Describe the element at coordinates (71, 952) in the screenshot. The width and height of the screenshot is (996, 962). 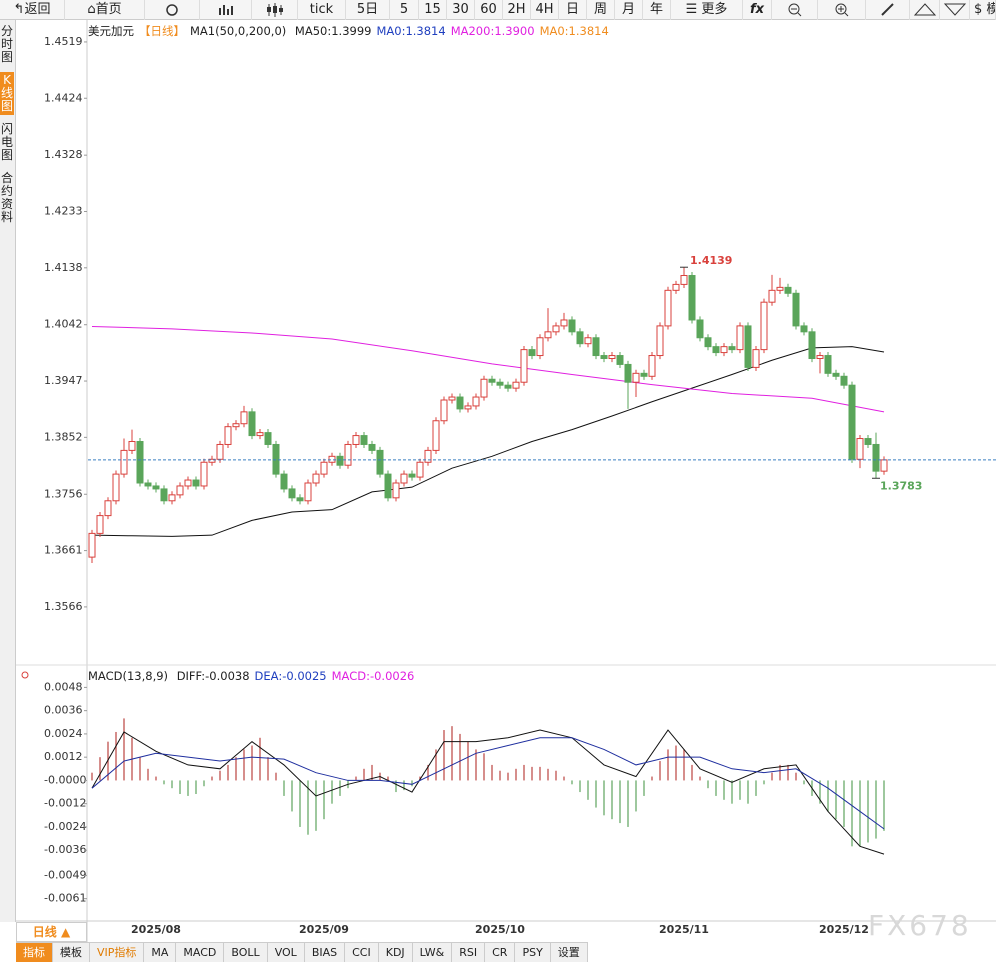
I see `indicator-tab: 模板` at that location.